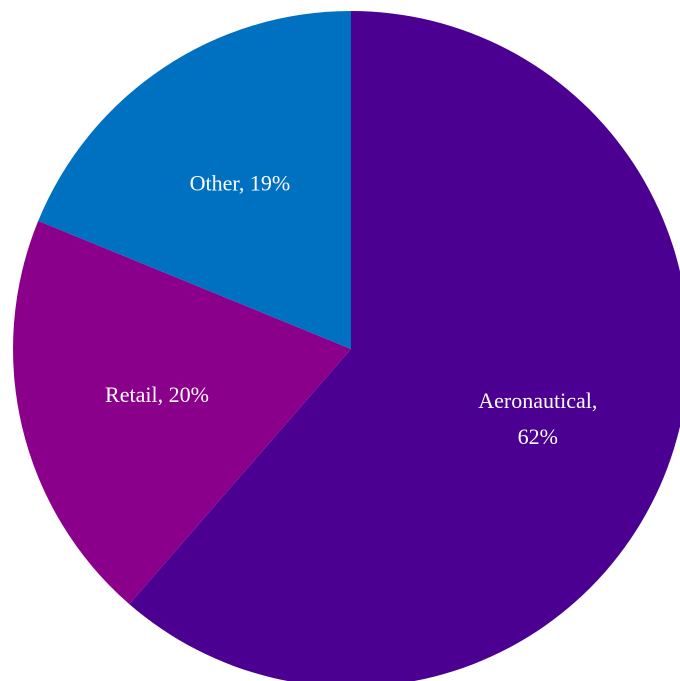 The height and width of the screenshot is (681, 680). I want to click on slice-label-line: Other, 19%, so click(240, 182).